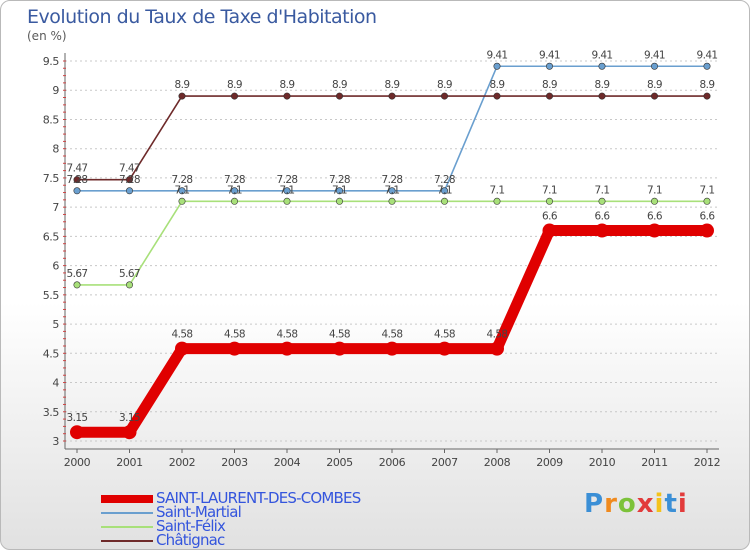 The image size is (750, 550). I want to click on x-tick-label: 2003, so click(234, 462).